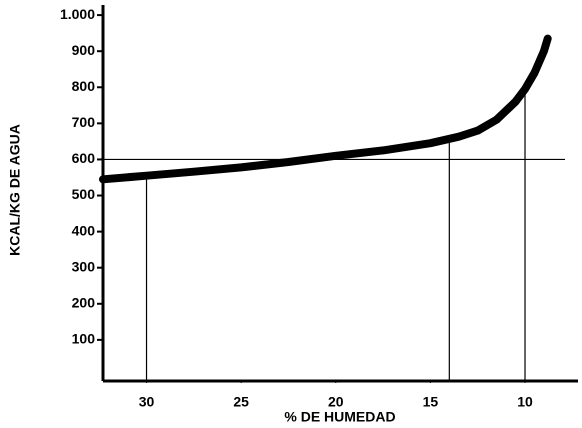  I want to click on y-tick-label: 700, so click(84, 122).